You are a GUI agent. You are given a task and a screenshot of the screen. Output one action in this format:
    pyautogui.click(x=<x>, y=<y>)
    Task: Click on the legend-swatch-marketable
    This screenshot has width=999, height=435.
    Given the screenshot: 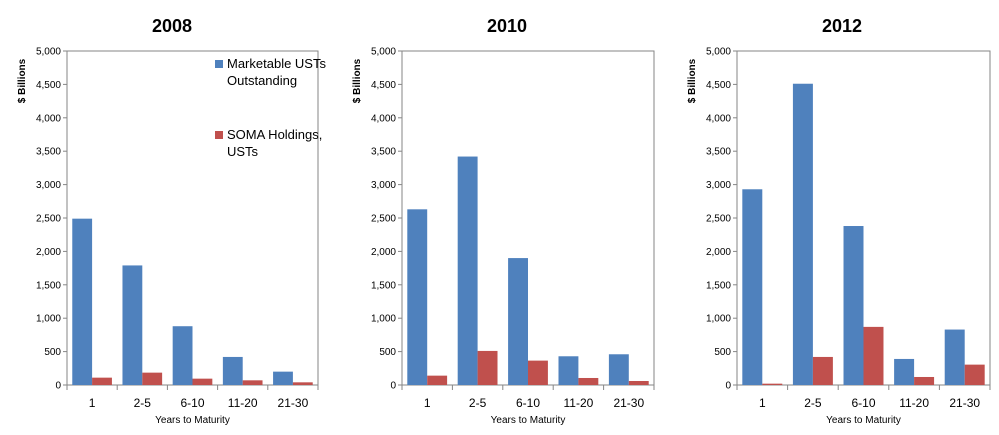 What is the action you would take?
    pyautogui.click(x=219, y=64)
    